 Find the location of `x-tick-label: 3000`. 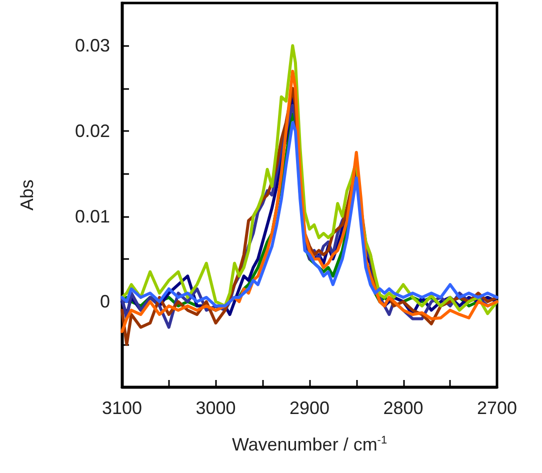

x-tick-label: 3000 is located at coordinates (216, 408).